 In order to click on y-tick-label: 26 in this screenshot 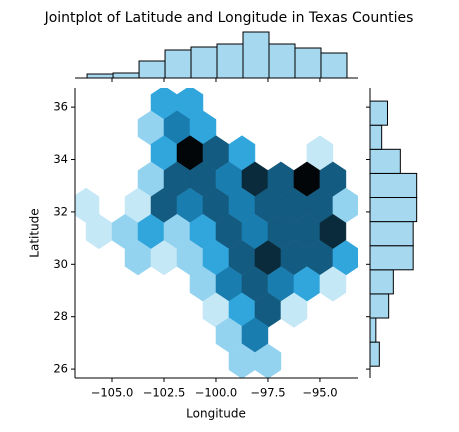, I will do `click(60, 369)`.